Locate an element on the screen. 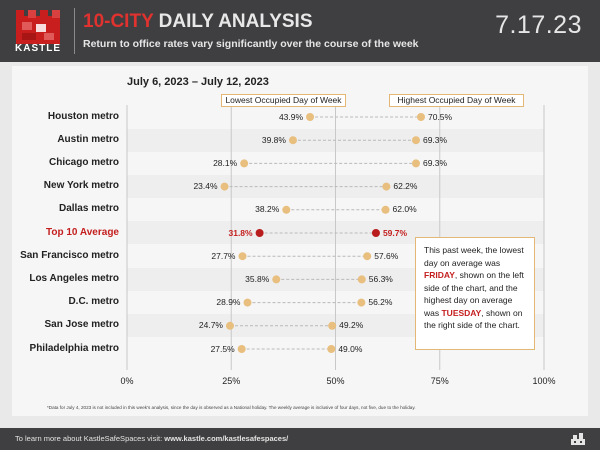 The height and width of the screenshot is (450, 600). page-title: 10-CITY DAILY ANALYSIS is located at coordinates (198, 22).